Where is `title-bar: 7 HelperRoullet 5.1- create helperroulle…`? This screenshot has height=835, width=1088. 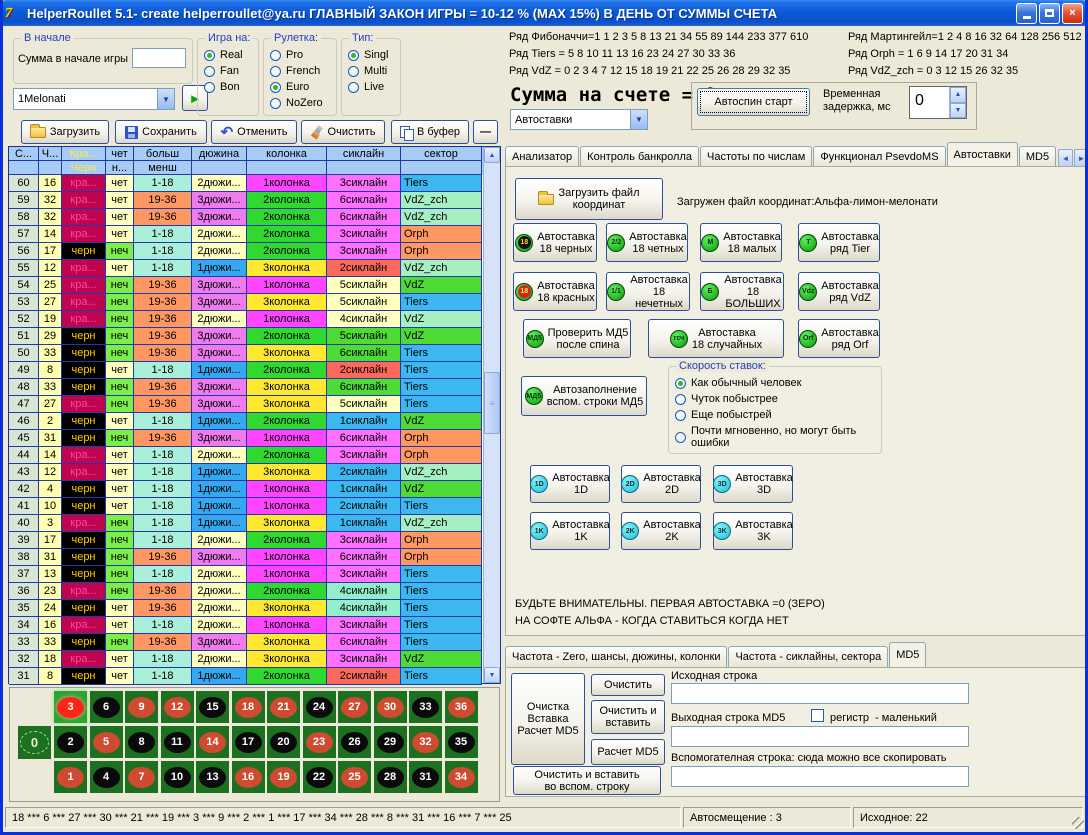 title-bar: 7 HelperRoullet 5.1- create helperroulle… is located at coordinates (544, 13).